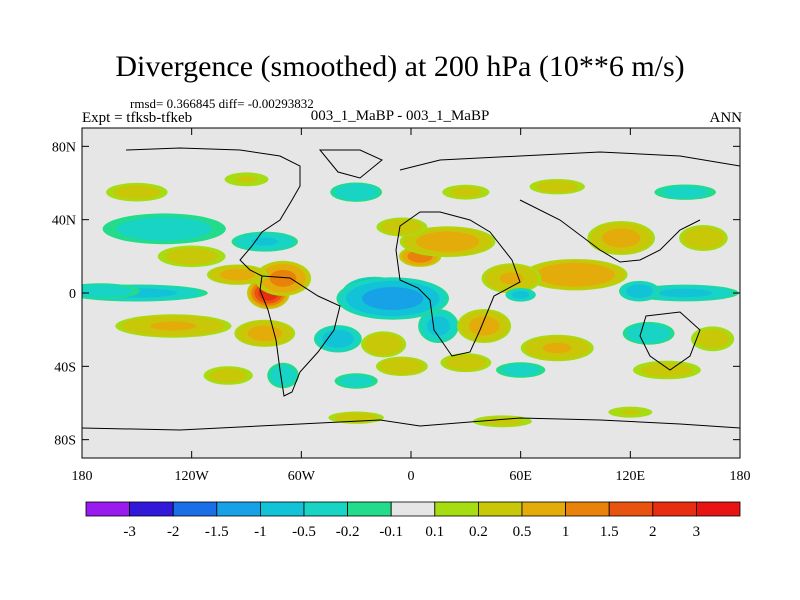 The image size is (800, 600). Describe the element at coordinates (458, 284) in the screenshot. I see `coastline-africa-europe` at that location.